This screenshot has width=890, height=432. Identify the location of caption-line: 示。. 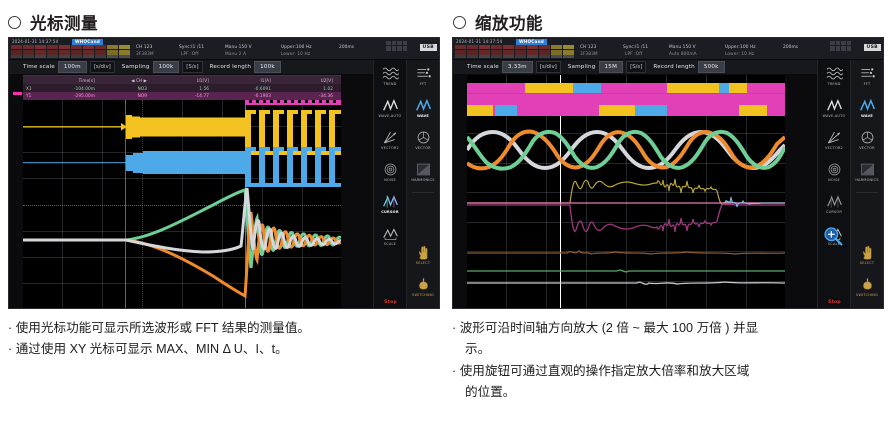
(478, 349).